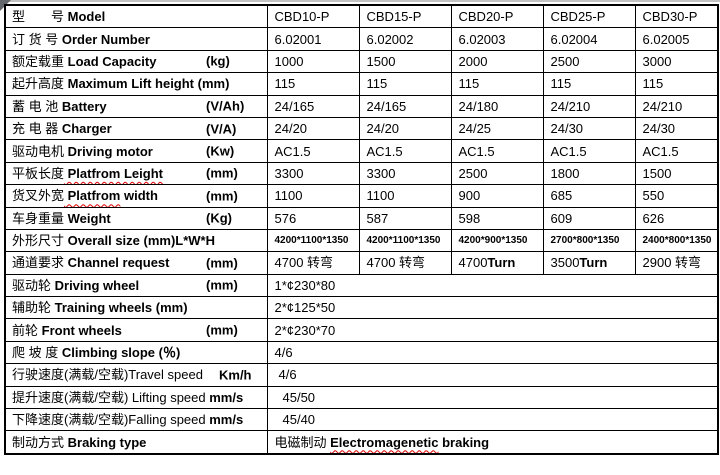 The width and height of the screenshot is (720, 475). Describe the element at coordinates (676, 218) in the screenshot. I see `spec-cell: 626` at that location.